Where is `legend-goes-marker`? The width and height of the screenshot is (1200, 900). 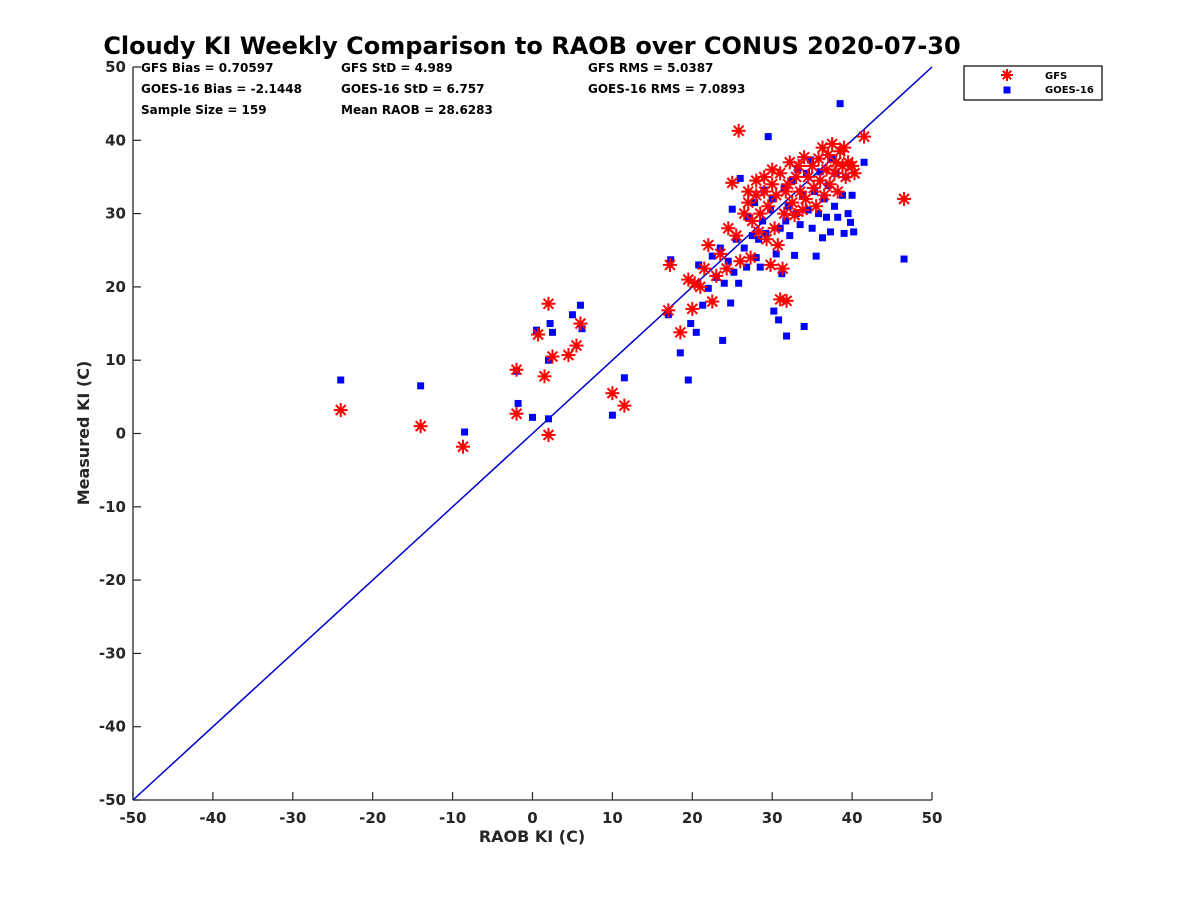
legend-goes-marker is located at coordinates (1007, 90).